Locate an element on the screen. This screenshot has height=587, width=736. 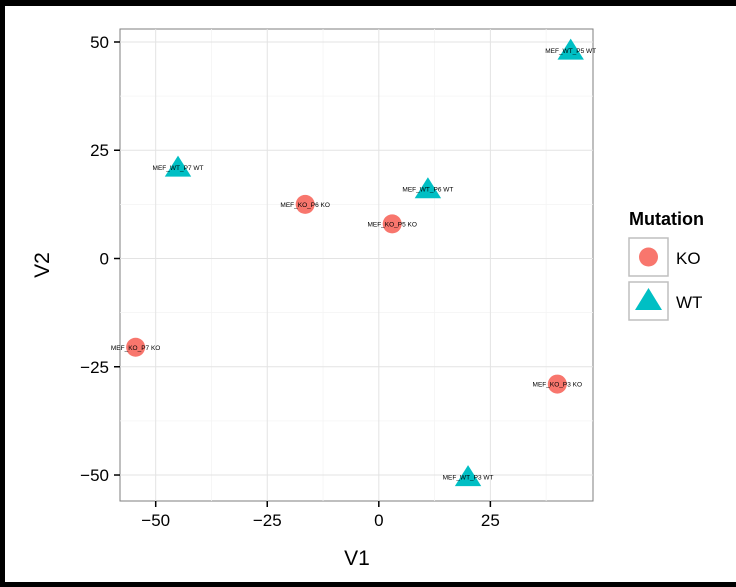
point-label: MEF_WT_P6 WT is located at coordinates (427, 190).